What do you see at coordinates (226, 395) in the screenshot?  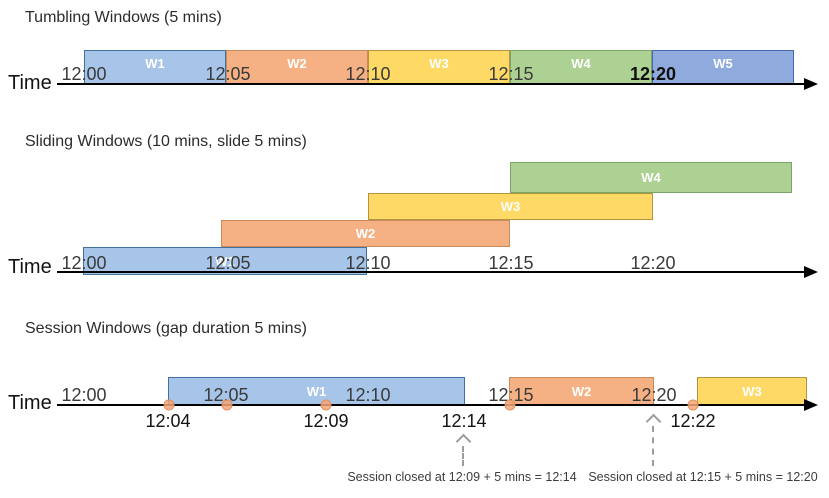 I see `session-tick: 12:05` at bounding box center [226, 395].